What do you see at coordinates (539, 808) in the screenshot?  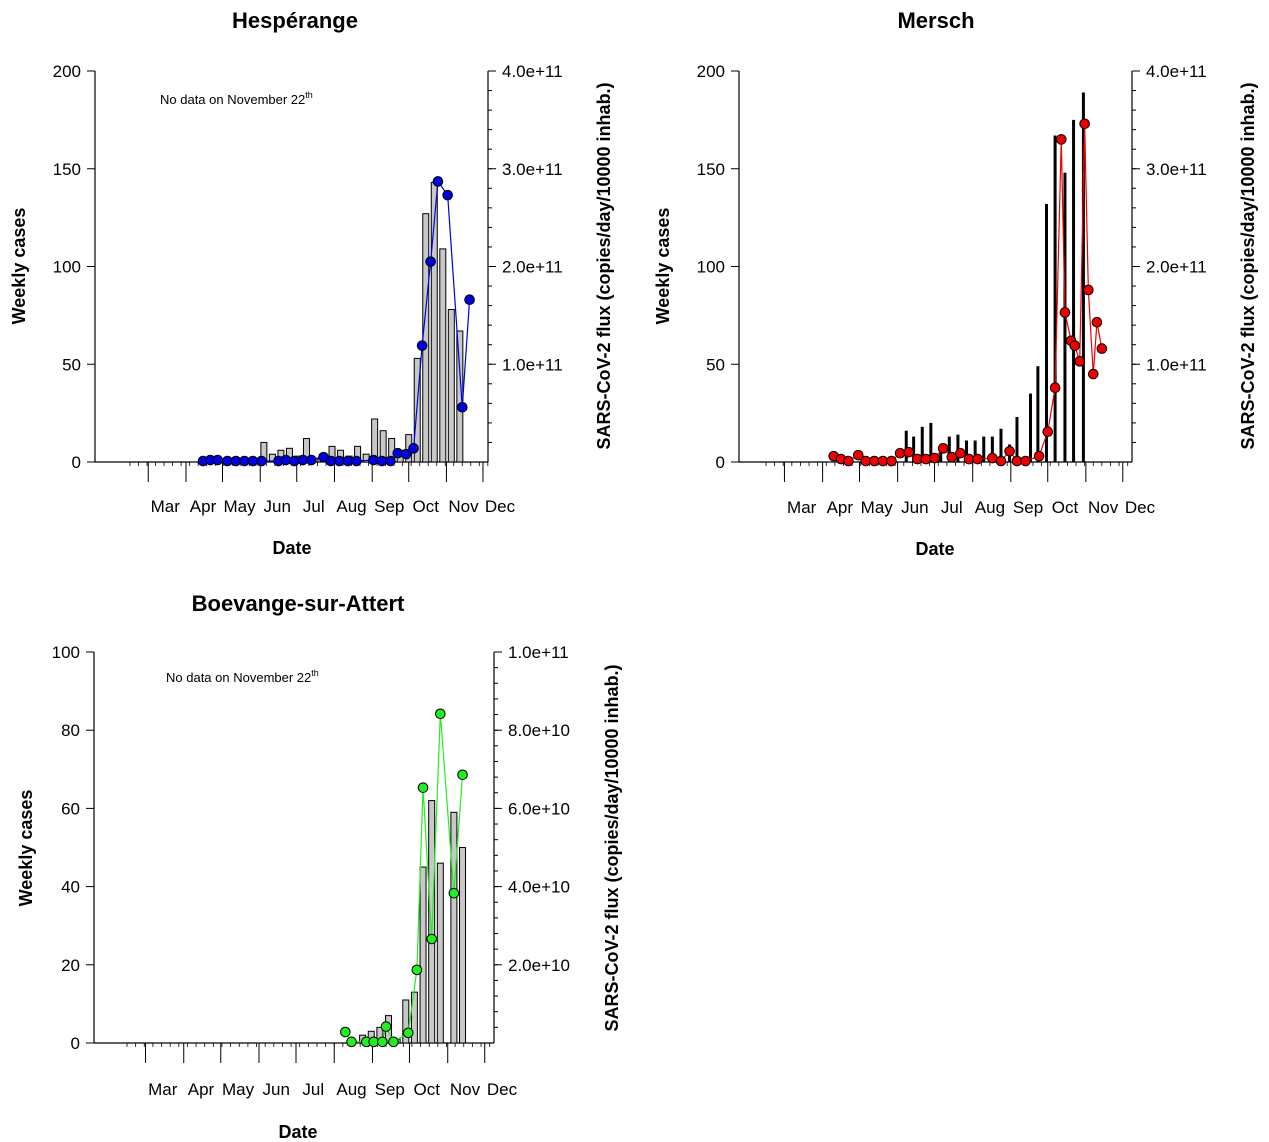 I see `y2-tick-label: 6.0e+10` at bounding box center [539, 808].